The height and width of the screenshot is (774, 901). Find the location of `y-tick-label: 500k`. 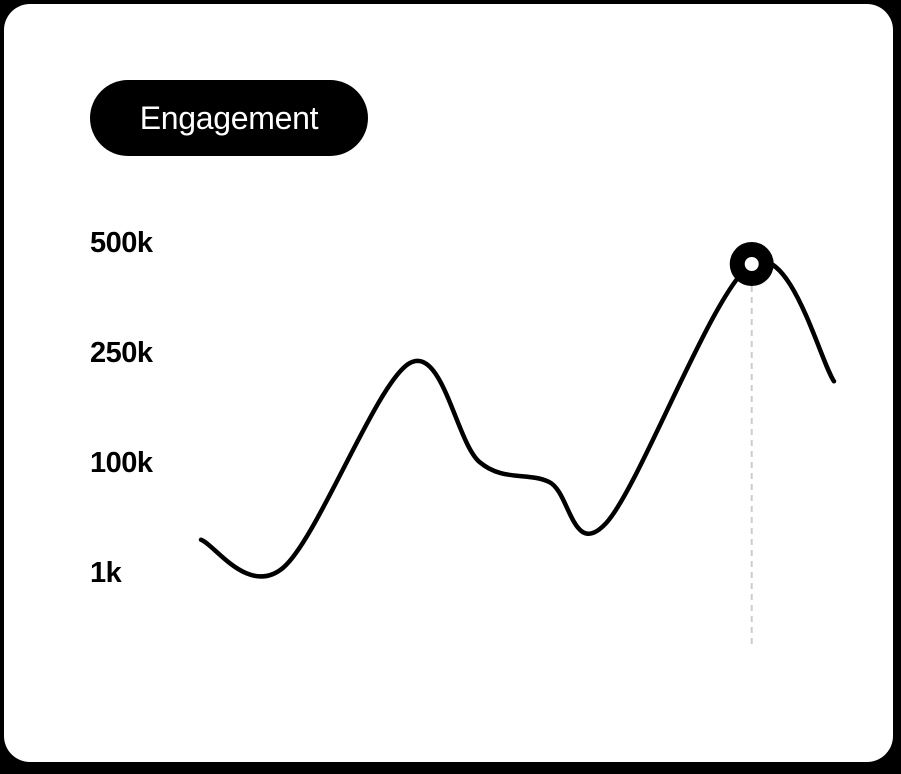

y-tick-label: 500k is located at coordinates (121, 243).